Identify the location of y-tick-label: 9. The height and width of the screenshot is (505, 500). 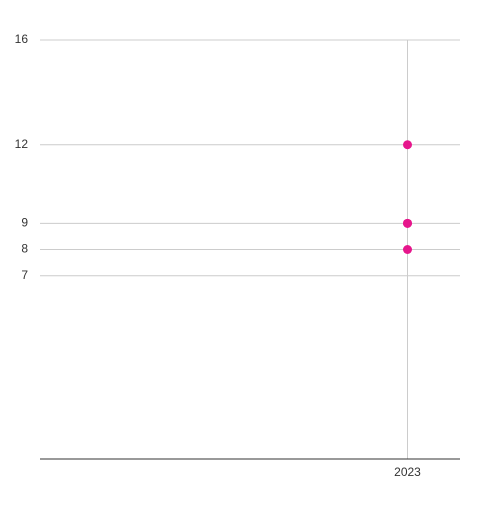
(24, 222).